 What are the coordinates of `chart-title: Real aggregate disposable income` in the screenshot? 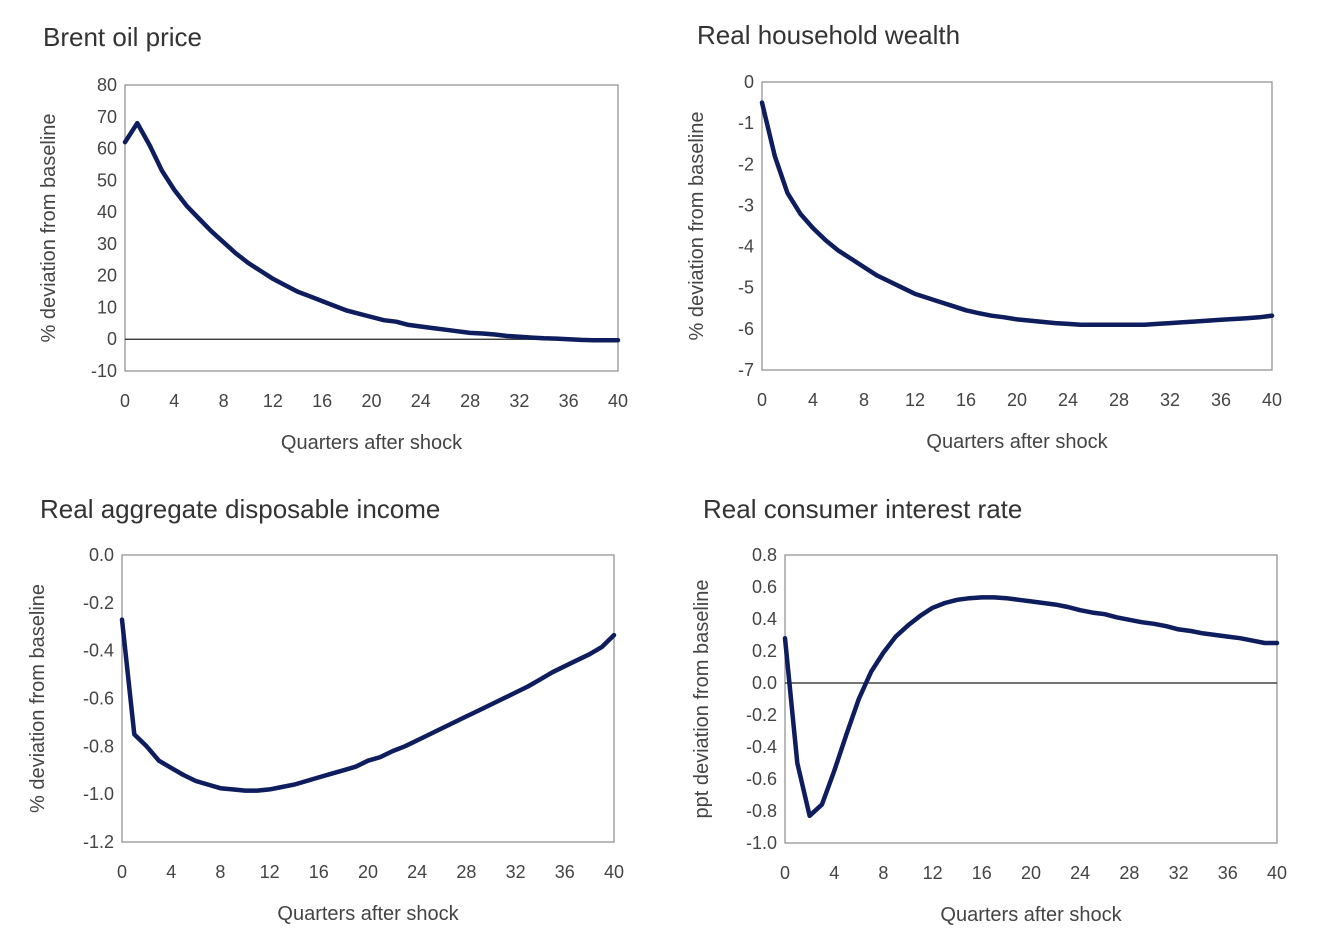 It's located at (240, 509).